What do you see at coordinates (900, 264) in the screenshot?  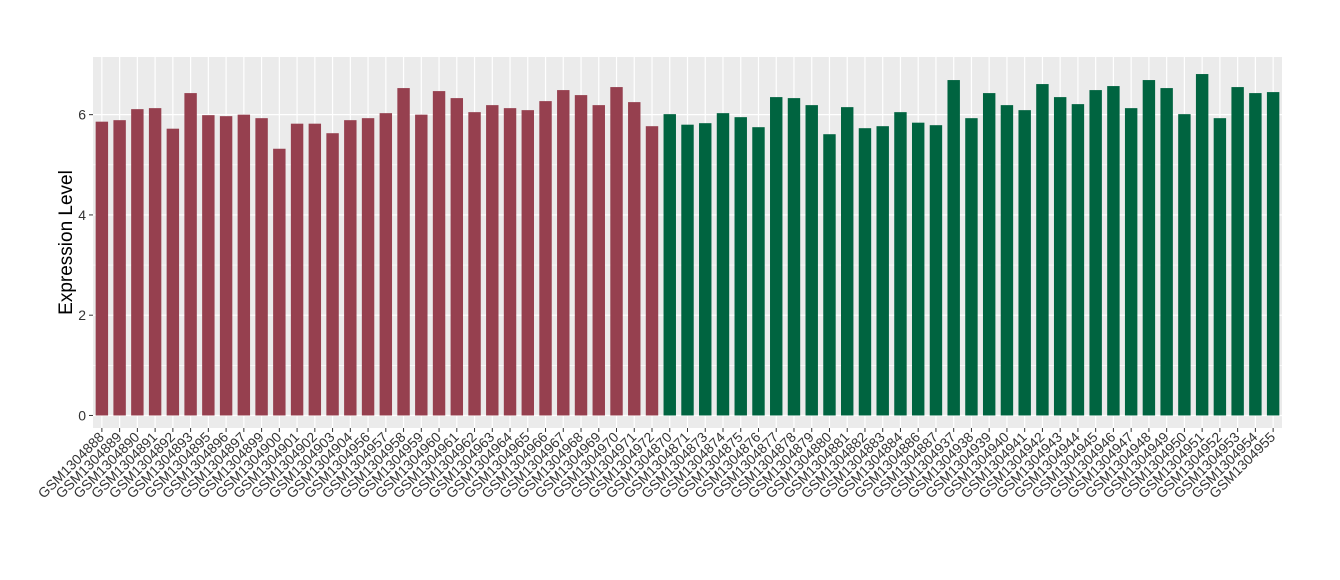 I see `bar-GSM1304884` at bounding box center [900, 264].